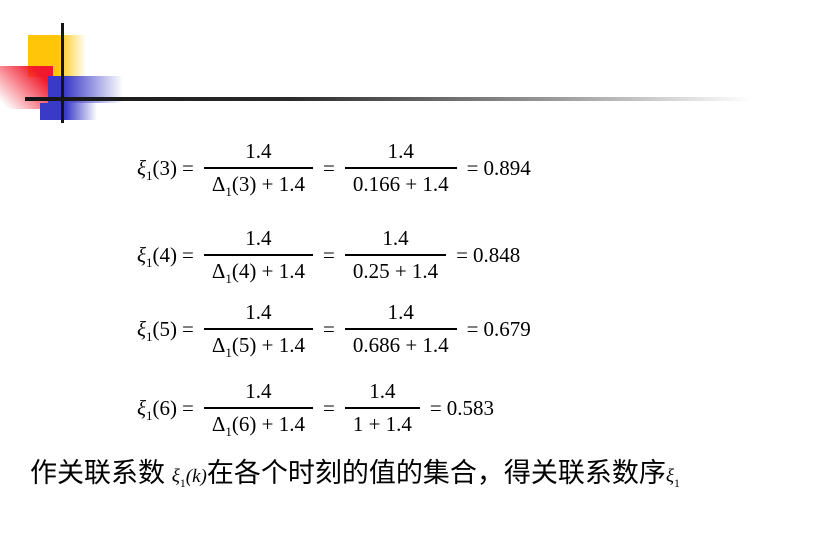 This screenshot has width=826, height=547. What do you see at coordinates (101, 473) in the screenshot?
I see `caption-before: 作关联系数` at bounding box center [101, 473].